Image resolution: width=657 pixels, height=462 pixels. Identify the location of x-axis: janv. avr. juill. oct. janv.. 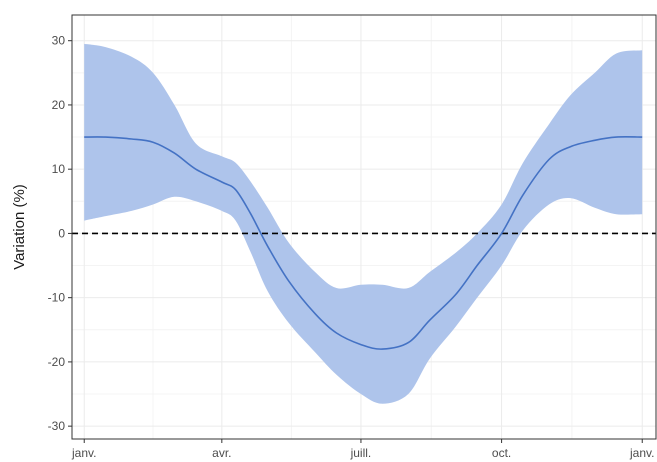
(362, 449).